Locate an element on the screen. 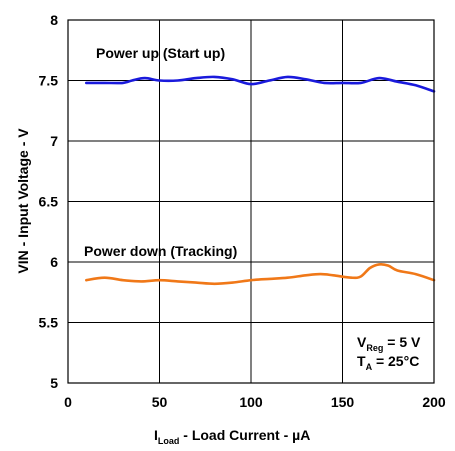  x-tick-label: 100 is located at coordinates (251, 402).